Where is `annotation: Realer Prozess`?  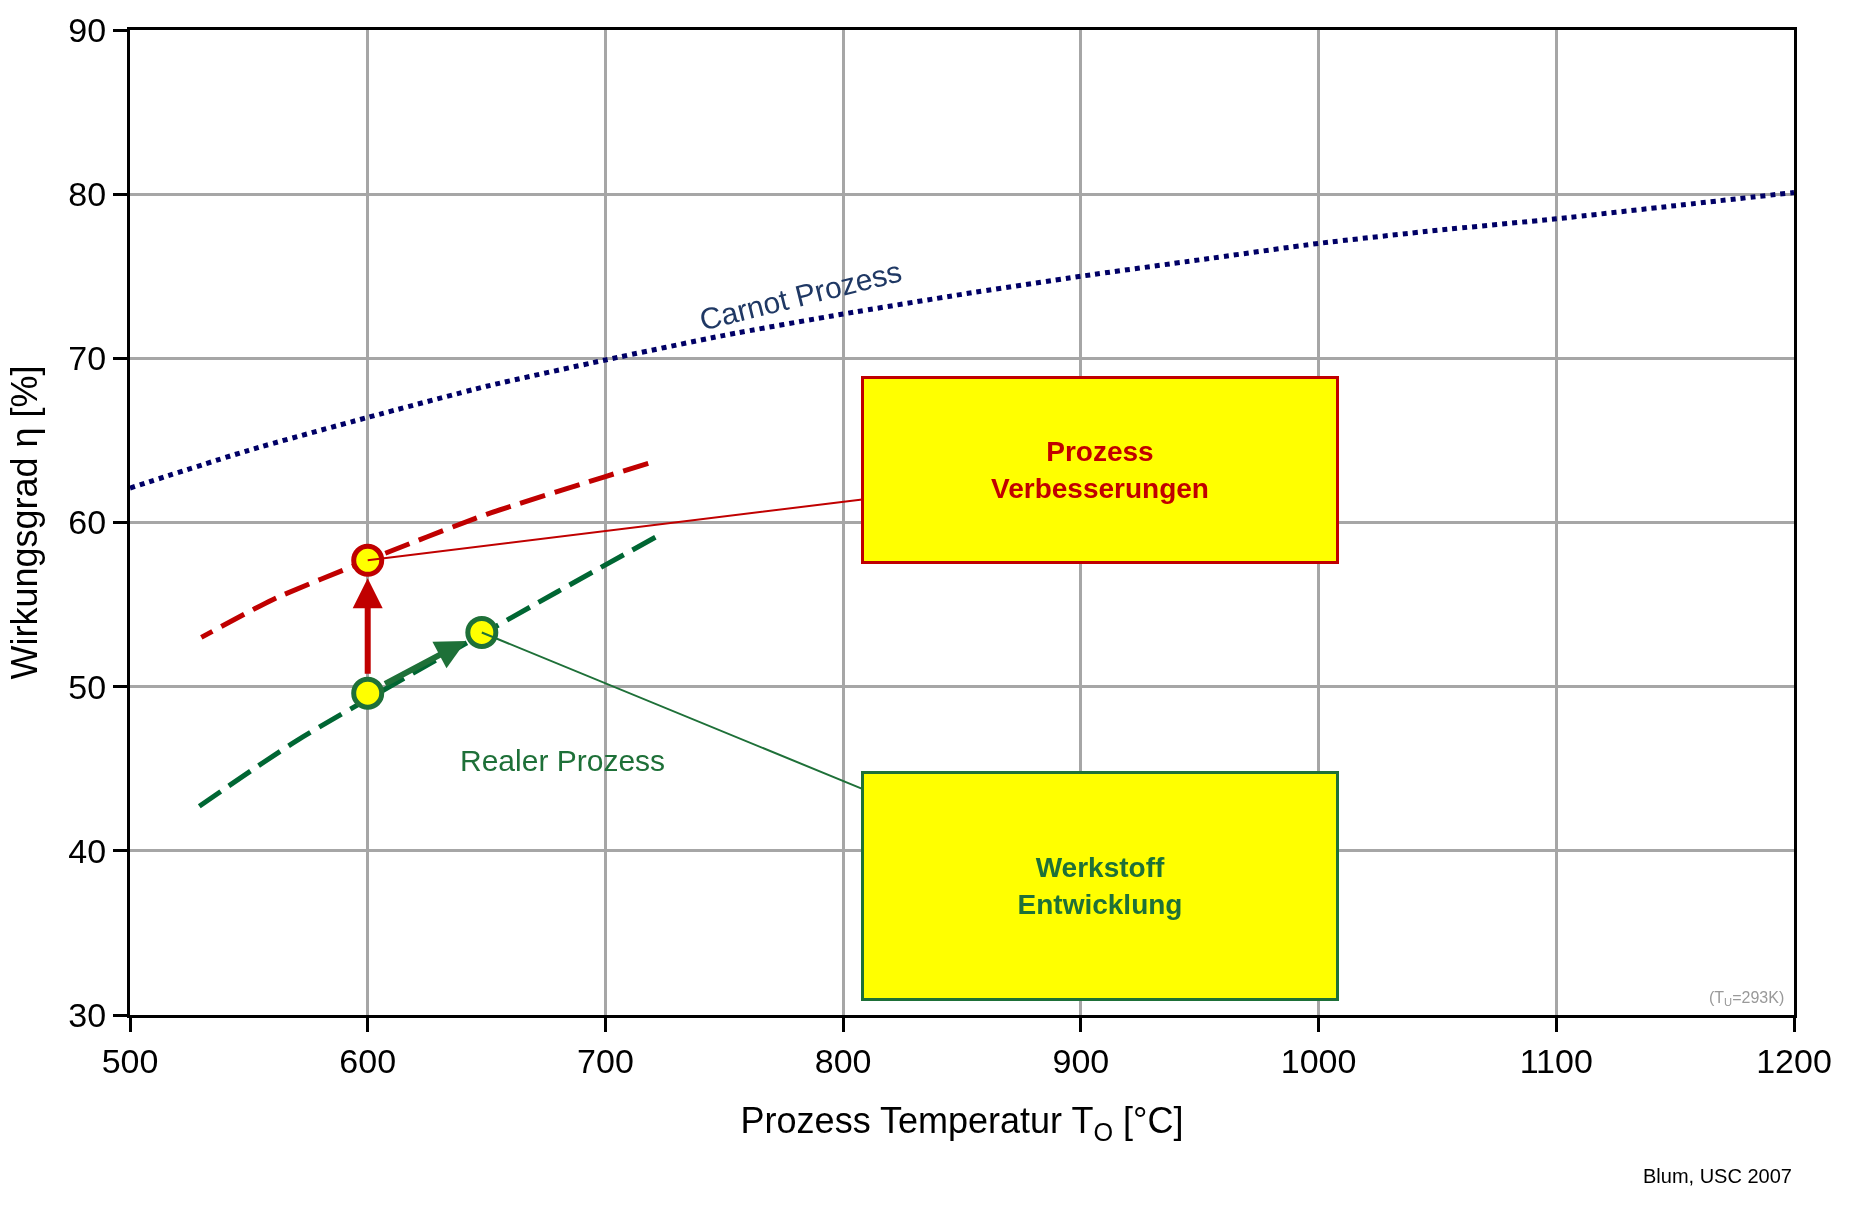 annotation: Realer Prozess is located at coordinates (563, 760).